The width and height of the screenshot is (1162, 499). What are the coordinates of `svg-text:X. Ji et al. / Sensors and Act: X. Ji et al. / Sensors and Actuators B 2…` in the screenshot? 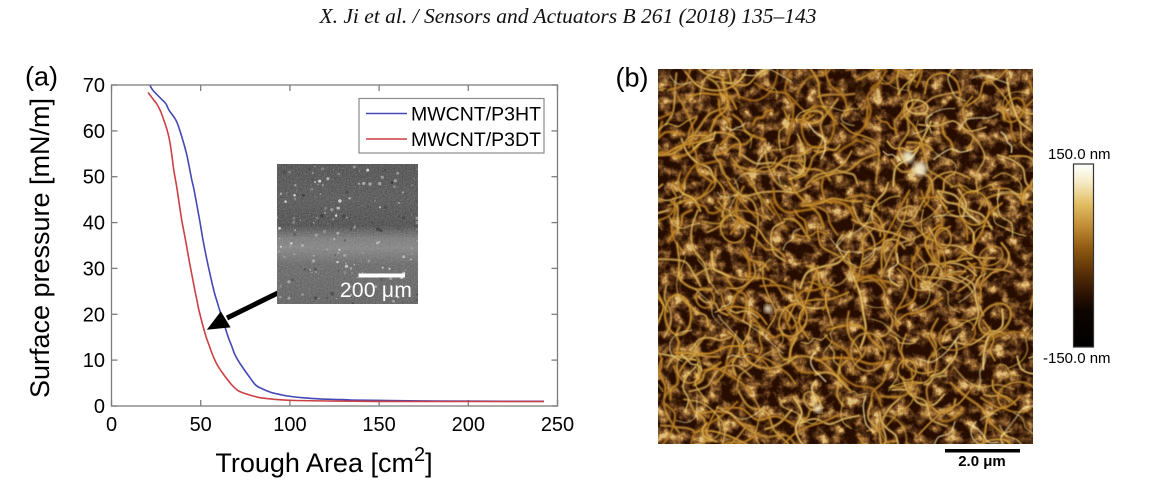 It's located at (567, 16).